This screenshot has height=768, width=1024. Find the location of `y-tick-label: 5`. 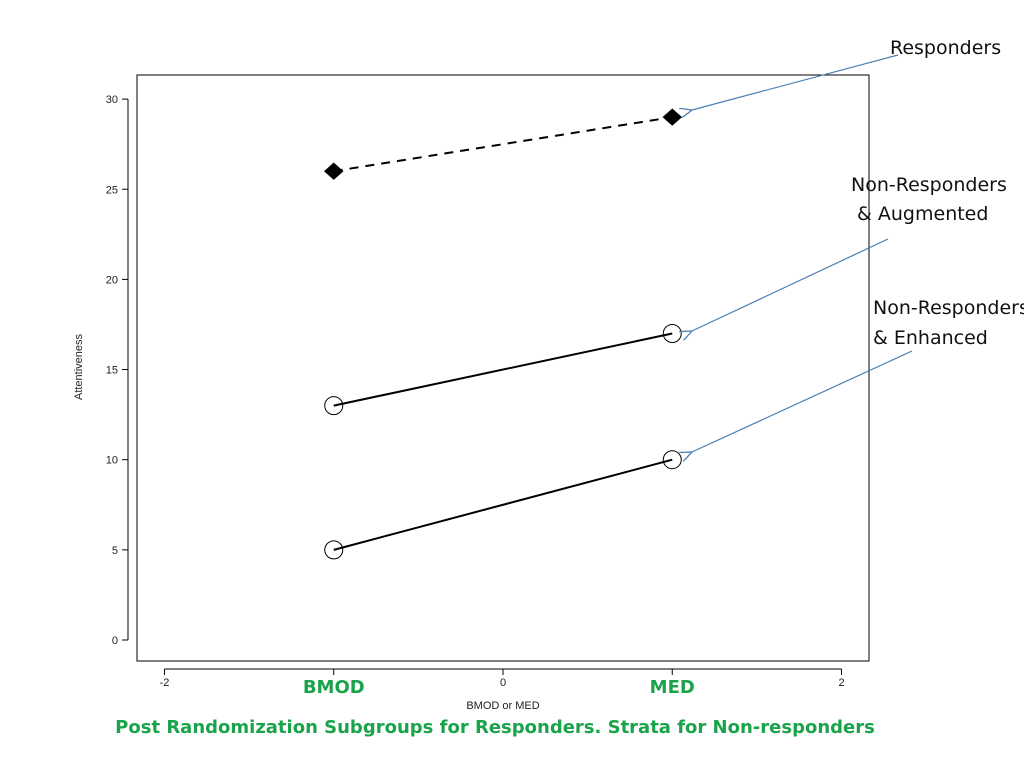

y-tick-label: 5 is located at coordinates (115, 551).